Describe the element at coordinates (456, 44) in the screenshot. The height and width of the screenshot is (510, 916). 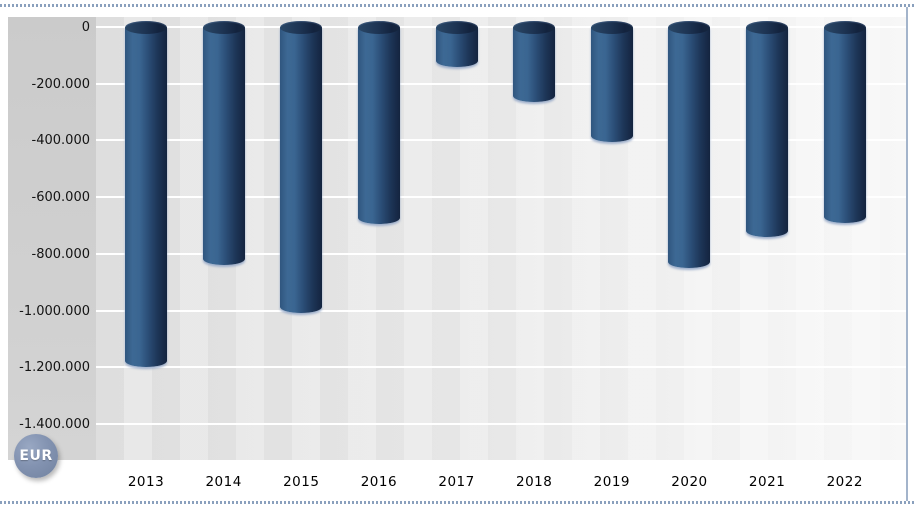
I see `bar-2017` at that location.